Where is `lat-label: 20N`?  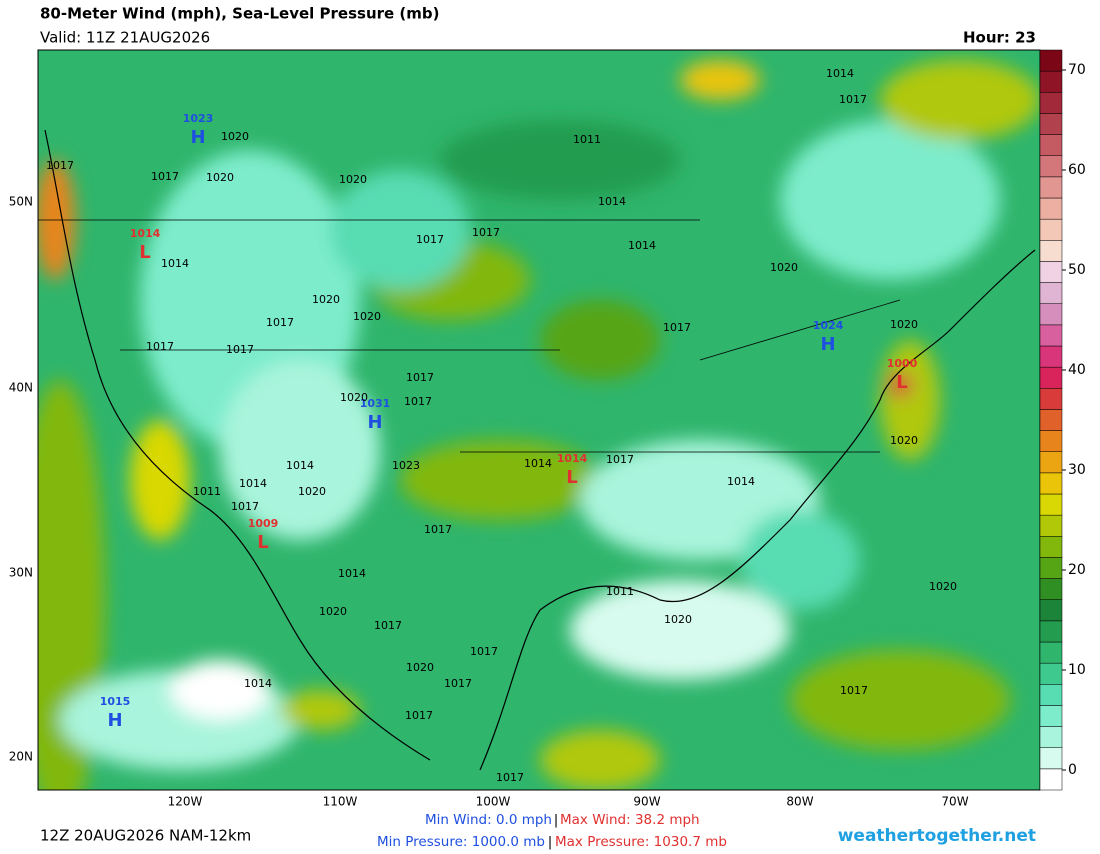
lat-label: 20N is located at coordinates (21, 757).